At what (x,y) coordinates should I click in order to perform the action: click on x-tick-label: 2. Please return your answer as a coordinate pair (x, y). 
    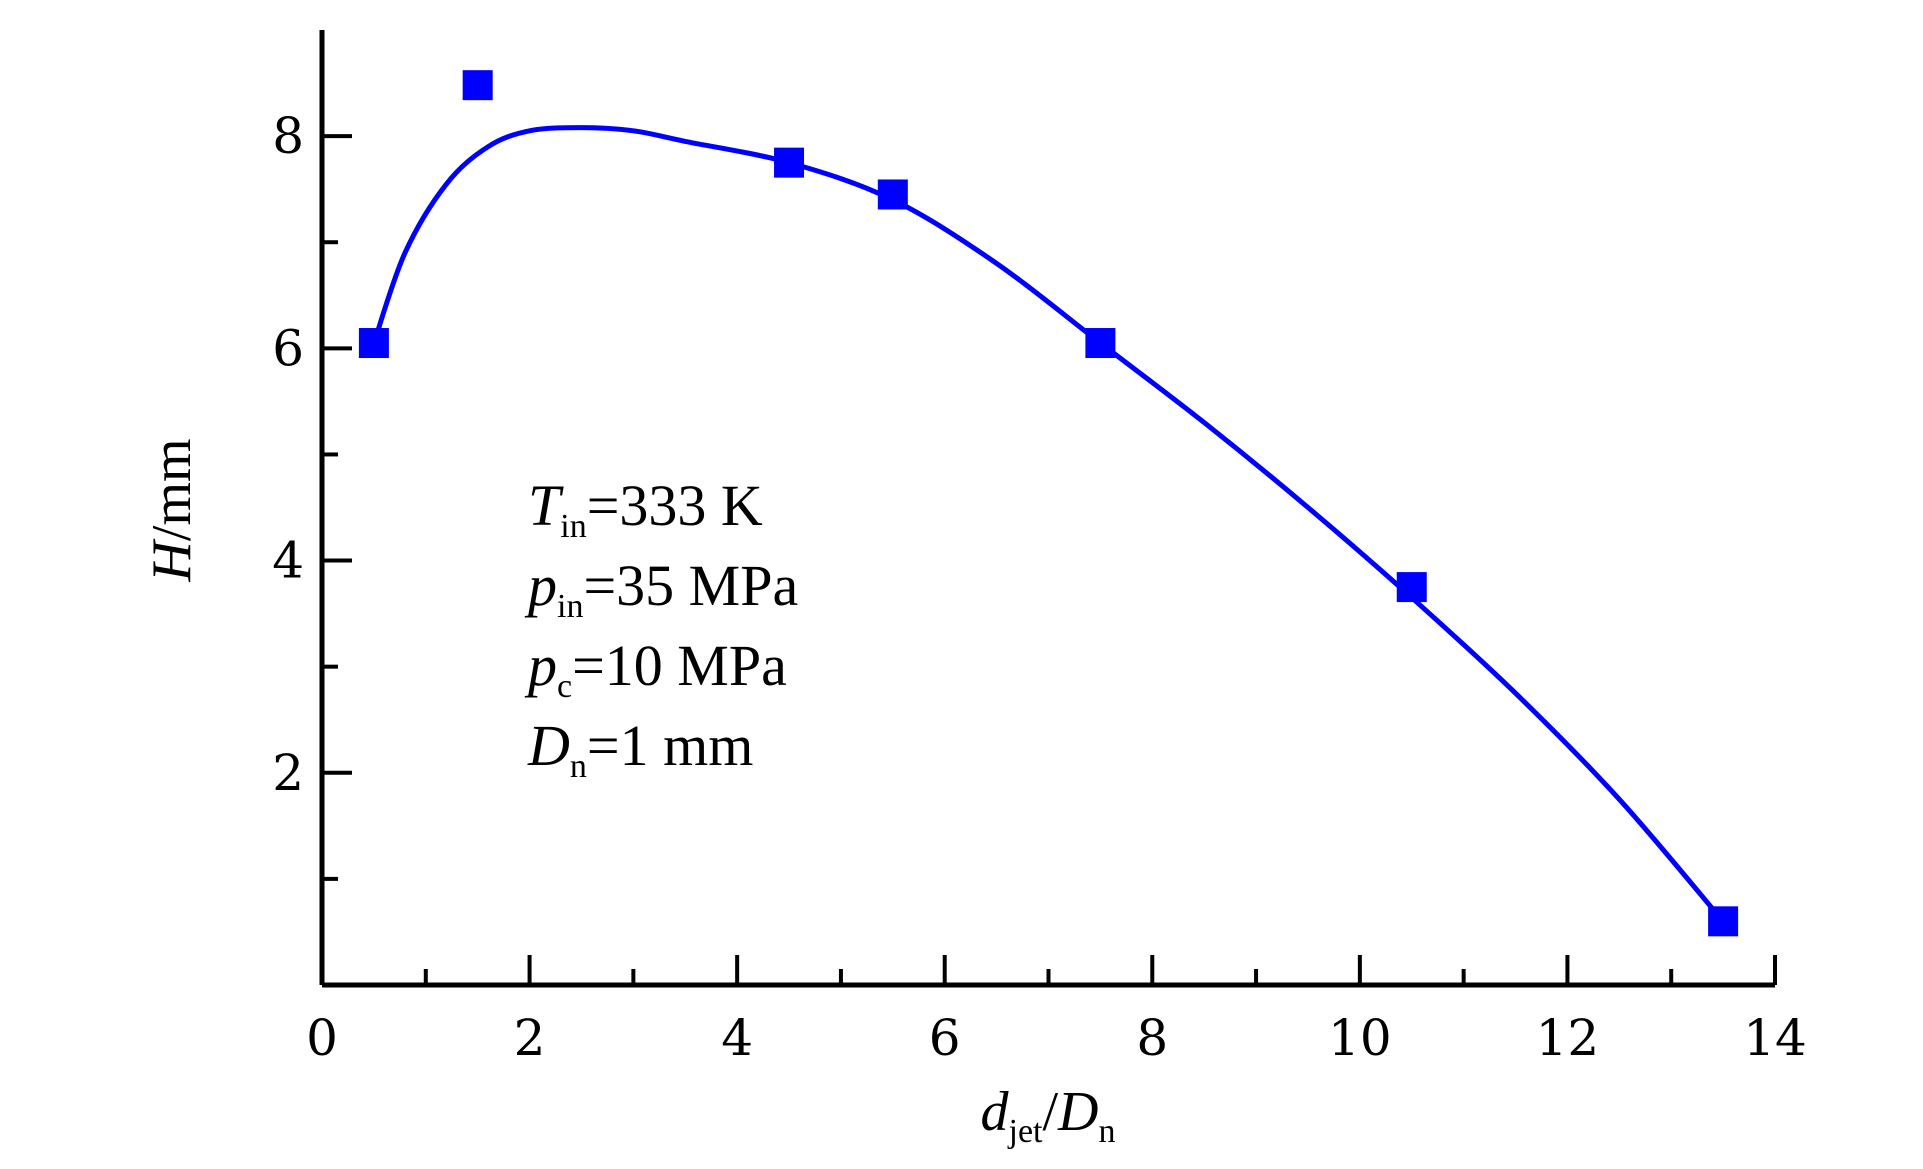
    Looking at the image, I should click on (530, 1038).